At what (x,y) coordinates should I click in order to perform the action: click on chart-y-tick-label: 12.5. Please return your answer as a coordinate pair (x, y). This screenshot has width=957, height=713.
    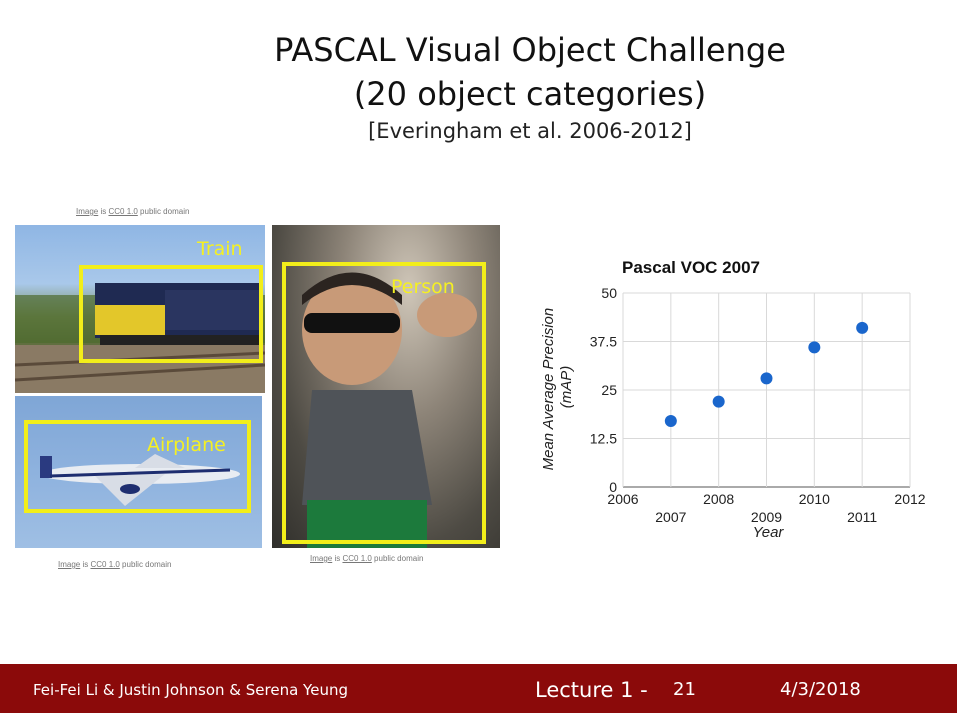
    Looking at the image, I should click on (603, 439).